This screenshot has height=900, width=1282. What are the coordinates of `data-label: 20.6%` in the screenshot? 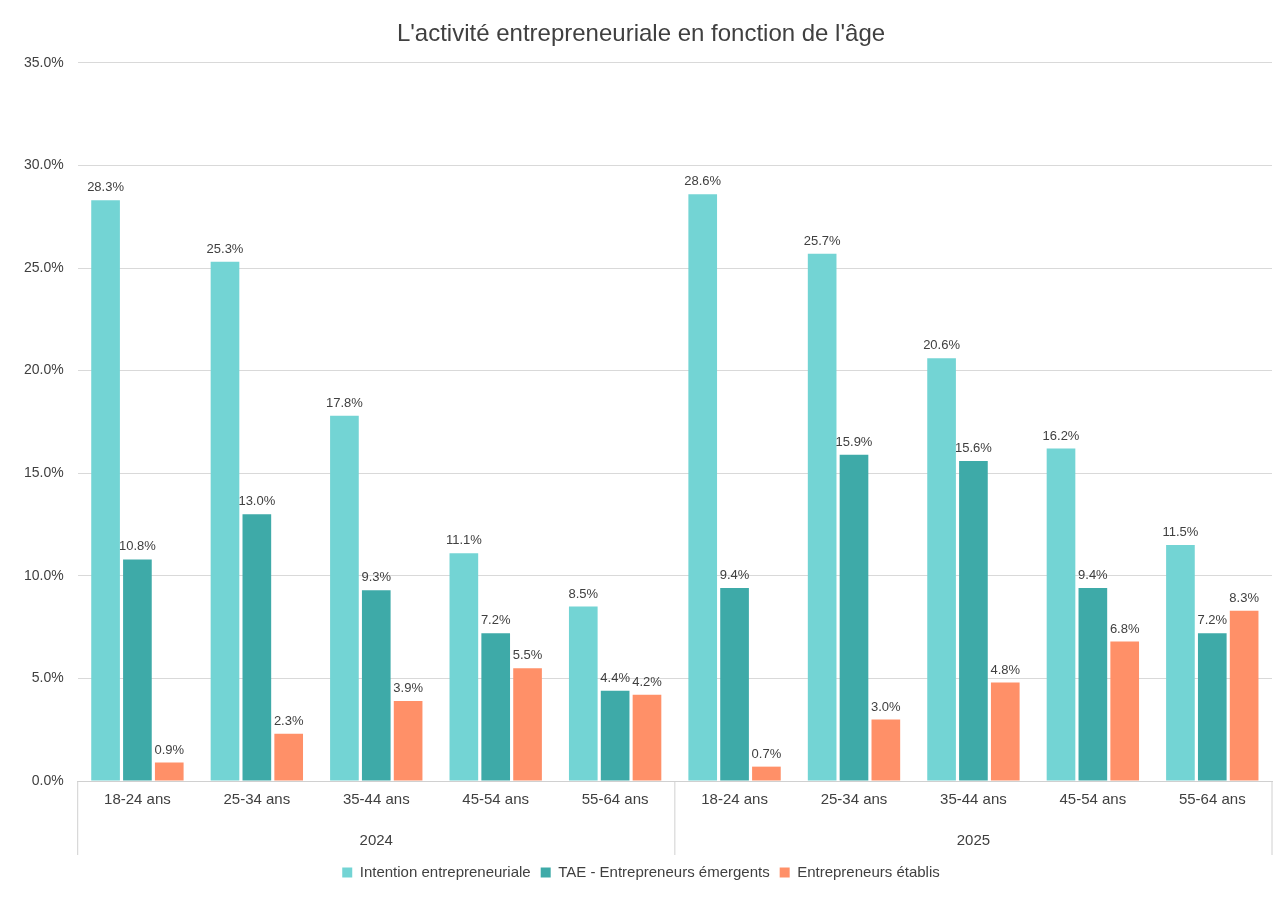 It's located at (942, 345).